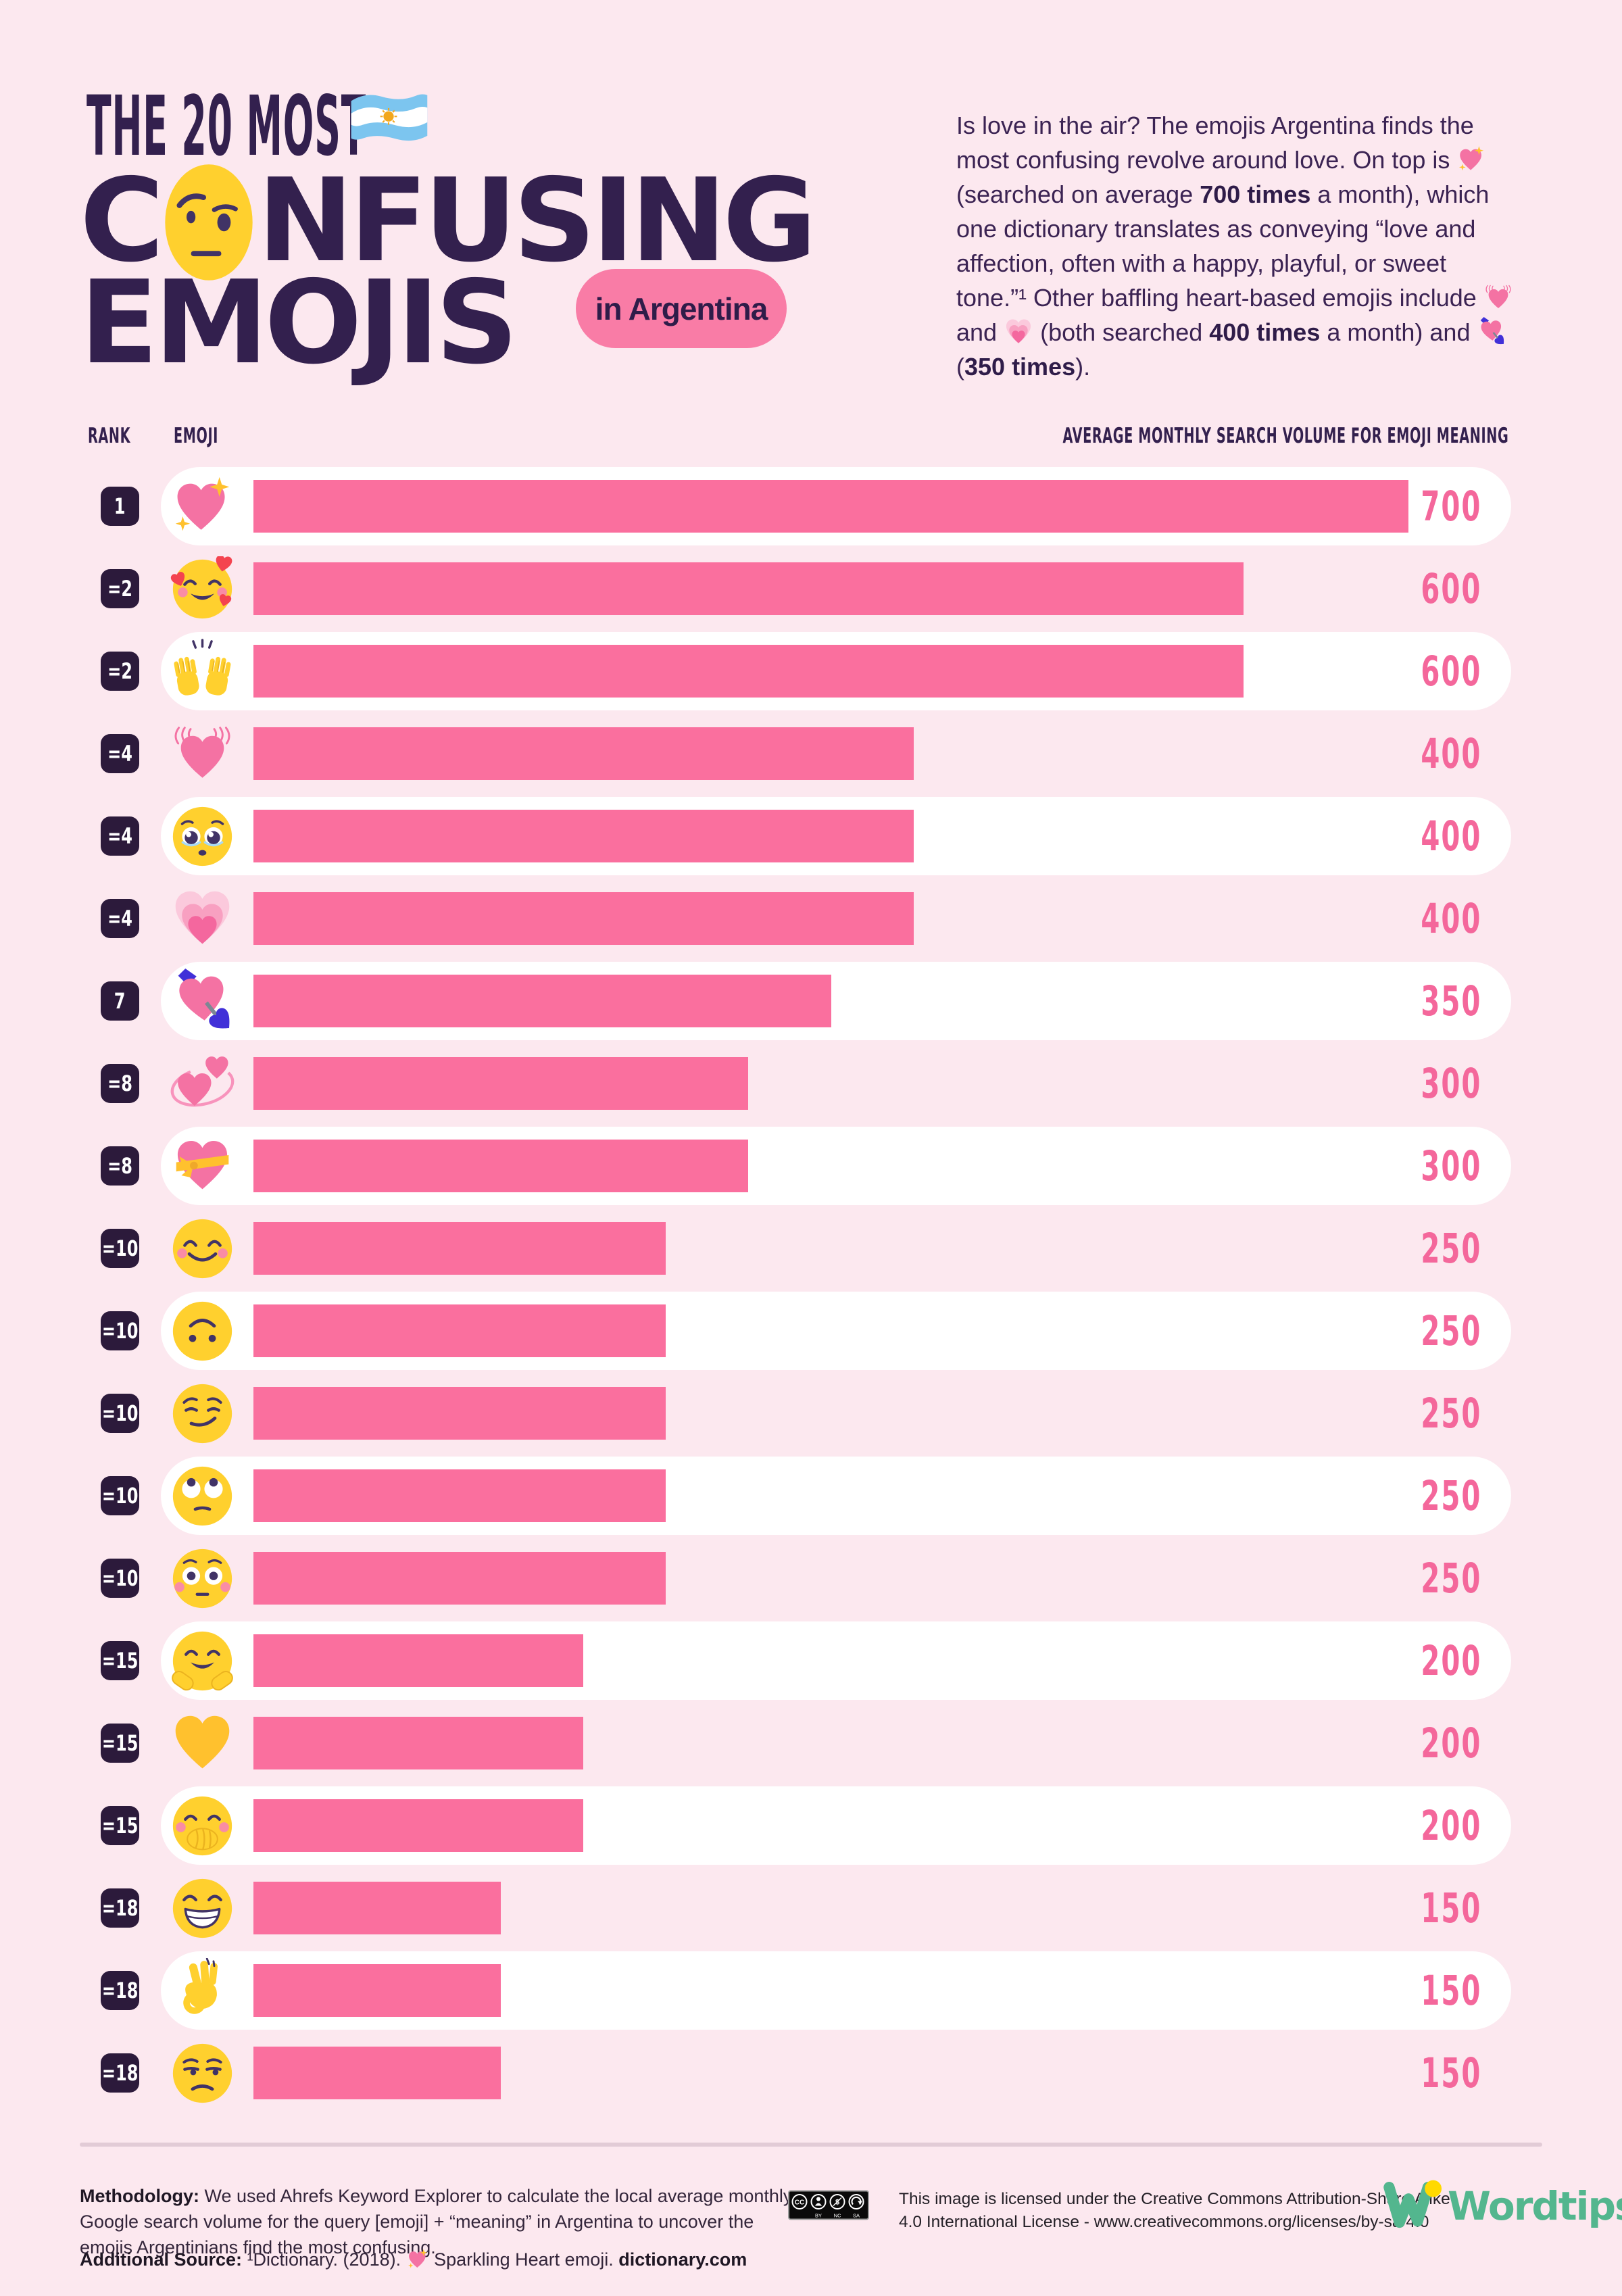 The height and width of the screenshot is (2296, 1622). Describe the element at coordinates (818, 2216) in the screenshot. I see `svg-text: BY` at that location.